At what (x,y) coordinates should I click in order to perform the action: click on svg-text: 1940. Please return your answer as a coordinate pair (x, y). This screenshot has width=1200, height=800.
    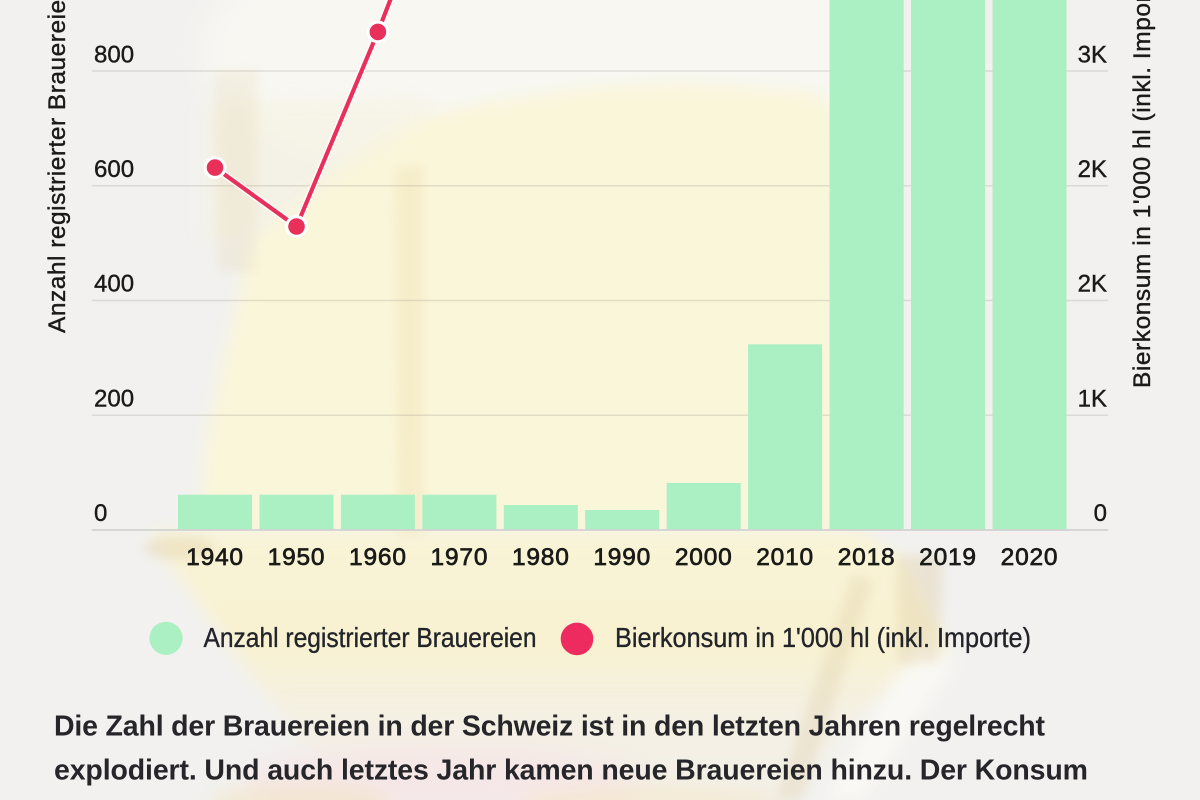
    Looking at the image, I should click on (215, 557).